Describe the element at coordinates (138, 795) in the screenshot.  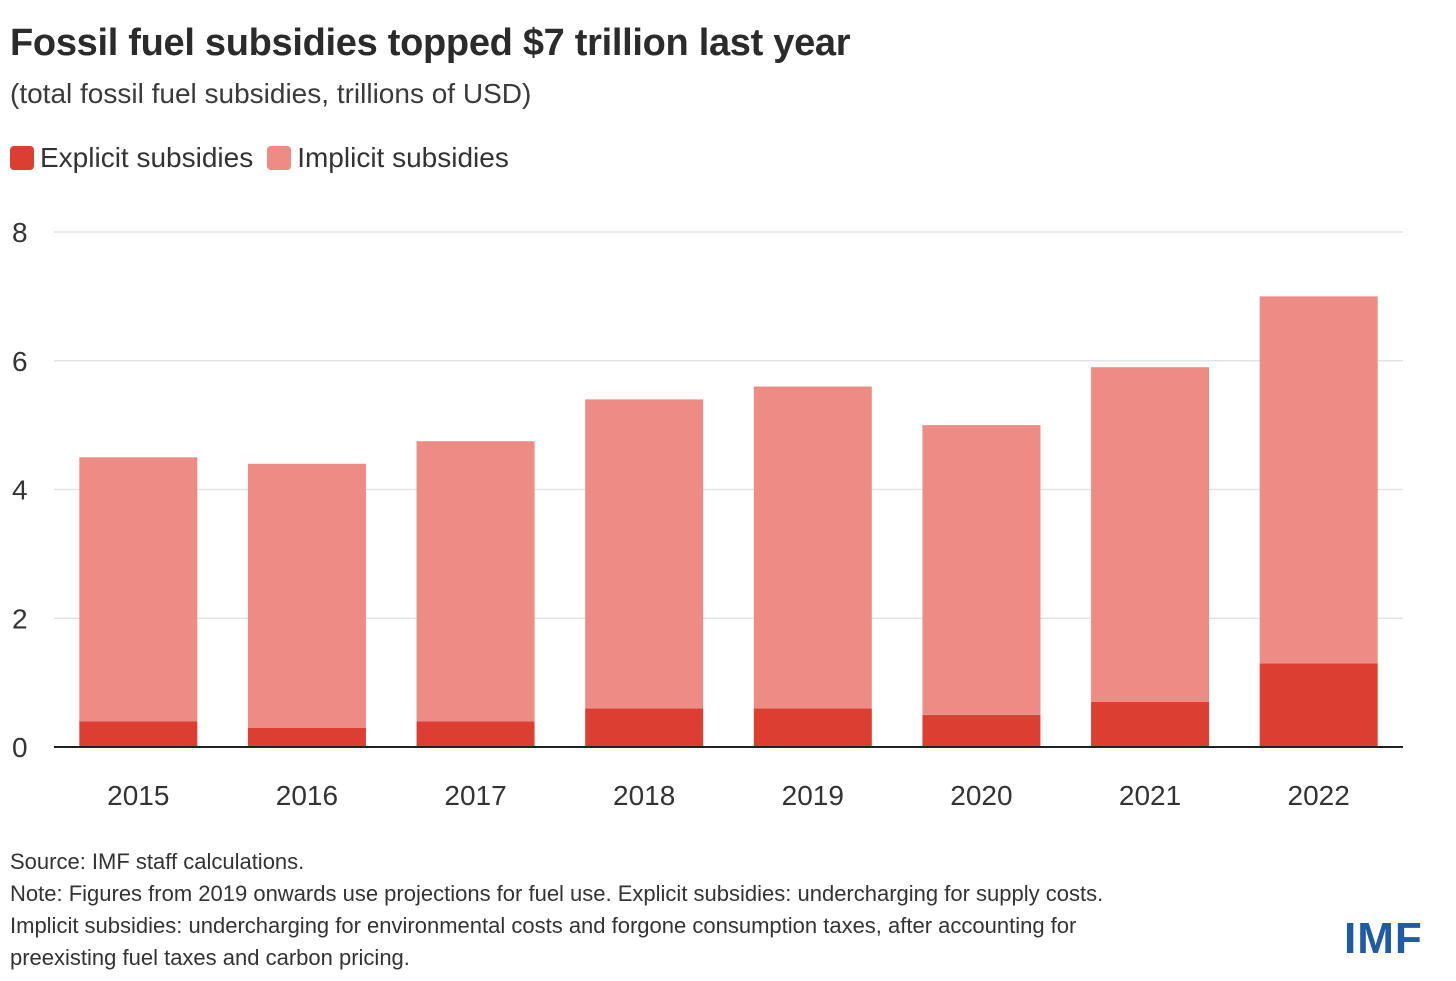
I see `x-tick-label: 2015` at that location.